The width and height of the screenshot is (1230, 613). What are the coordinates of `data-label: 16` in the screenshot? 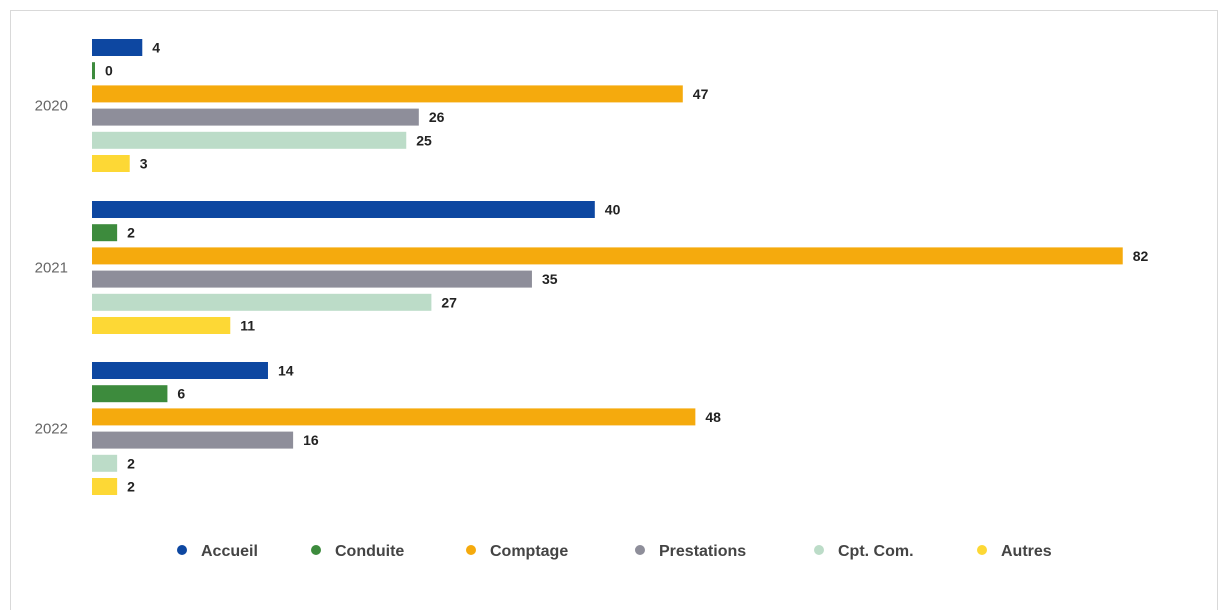 It's located at (311, 440).